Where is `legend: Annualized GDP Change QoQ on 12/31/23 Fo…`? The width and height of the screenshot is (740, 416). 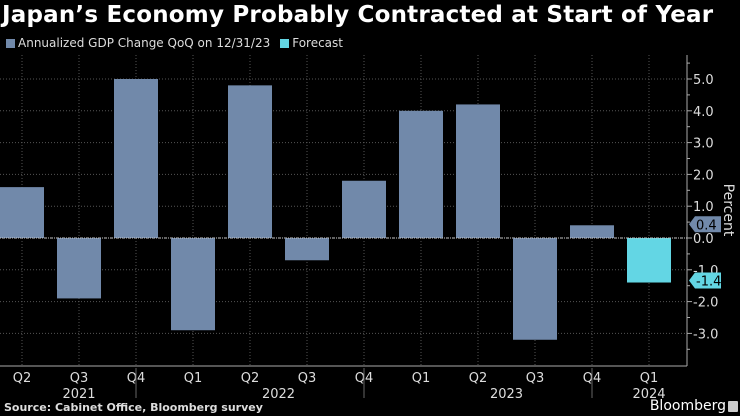 legend: Annualized GDP Change QoQ on 12/31/23 Fo… is located at coordinates (174, 43).